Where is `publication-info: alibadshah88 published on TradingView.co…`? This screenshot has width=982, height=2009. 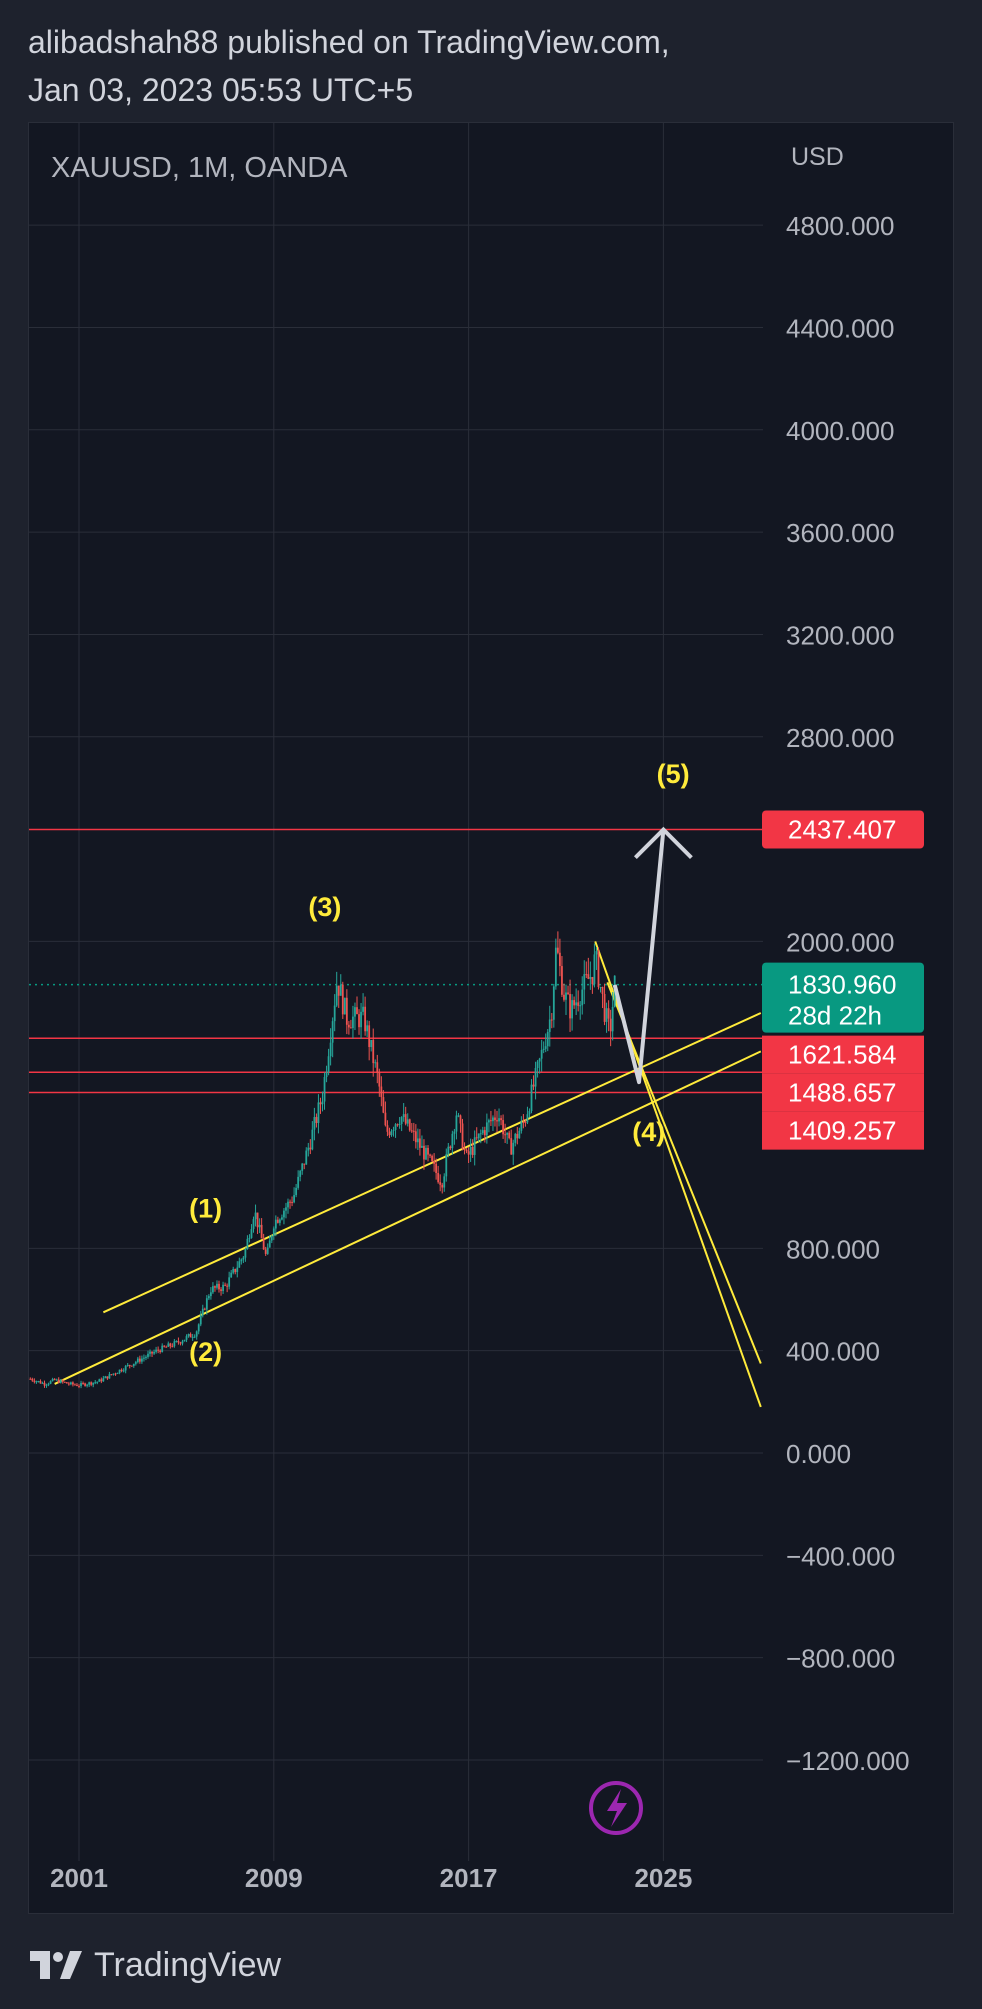
publication-info: alibadshah88 published on TradingView.co… is located at coordinates (349, 66).